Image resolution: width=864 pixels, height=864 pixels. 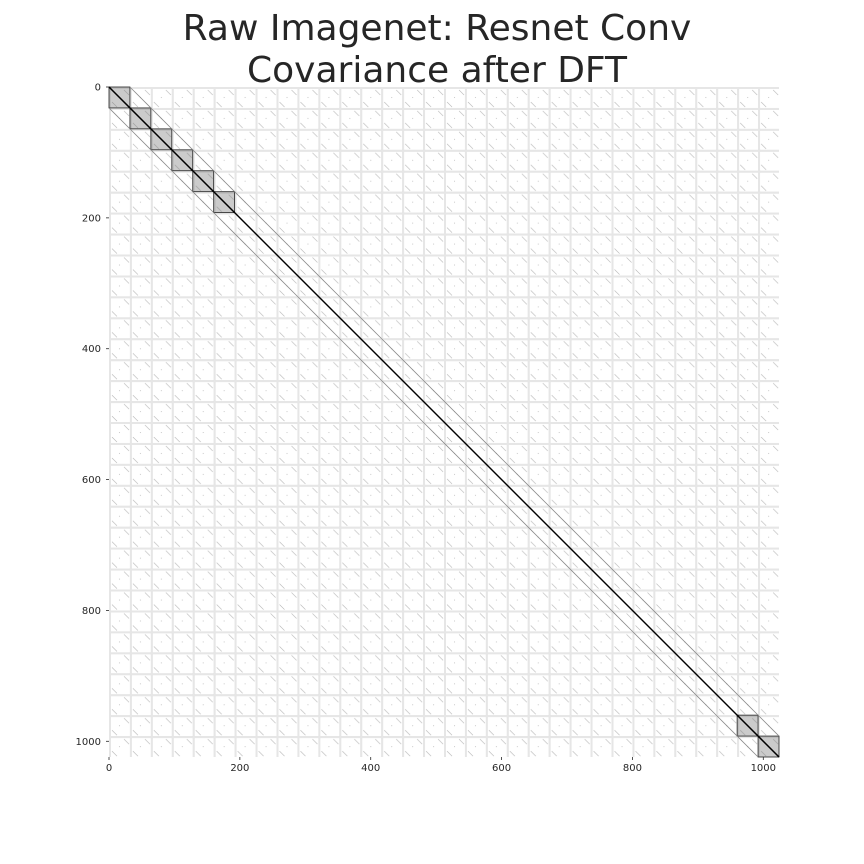 I want to click on y-axis: 0 200 400 600 800 1000, so click(x=92, y=415).